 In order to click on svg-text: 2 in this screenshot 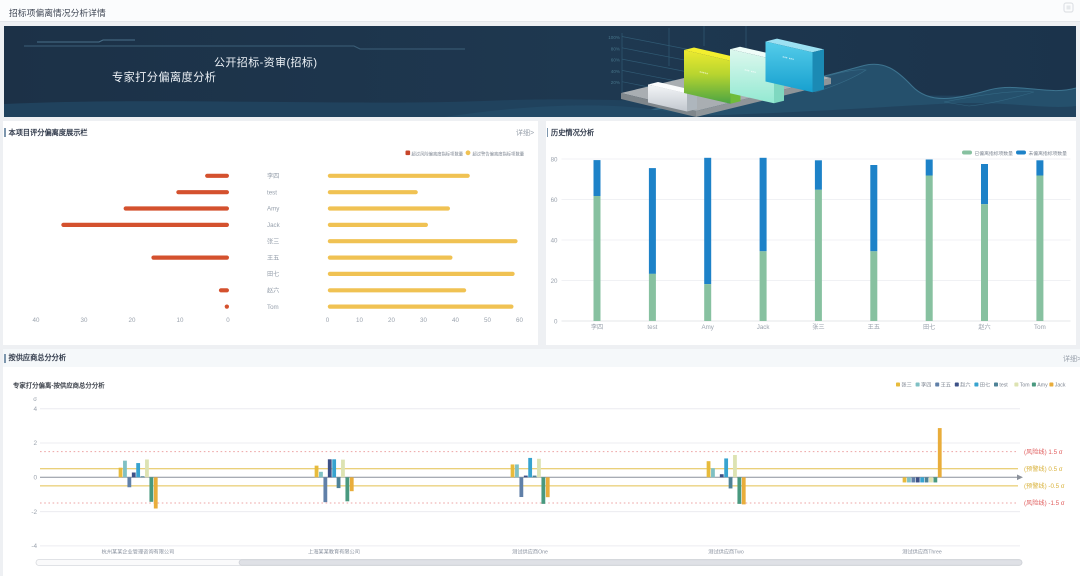, I will do `click(35, 443)`.